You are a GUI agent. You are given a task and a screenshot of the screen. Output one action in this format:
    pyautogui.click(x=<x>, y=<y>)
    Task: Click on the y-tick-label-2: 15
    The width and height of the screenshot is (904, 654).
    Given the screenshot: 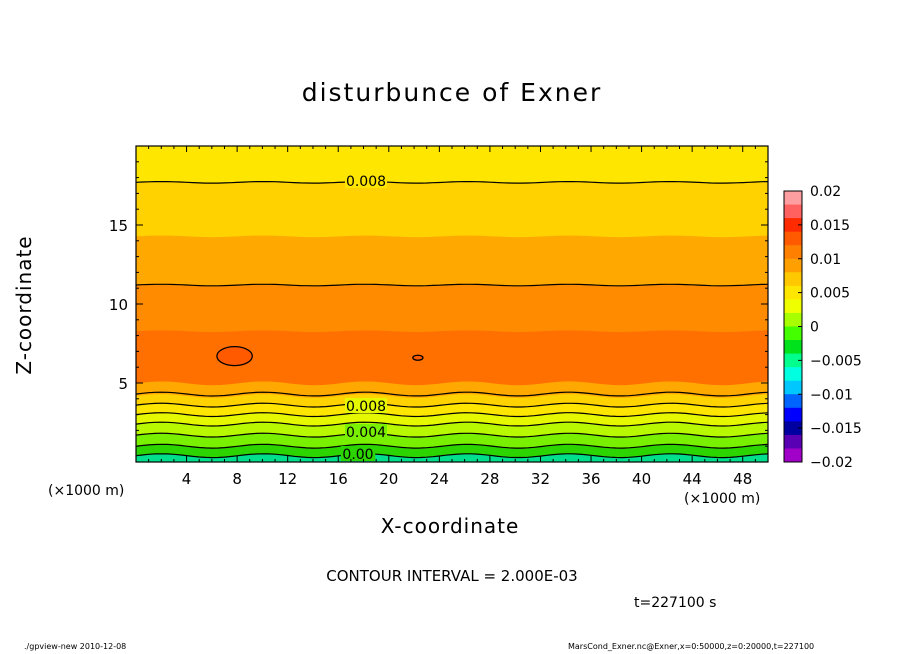 What is the action you would take?
    pyautogui.click(x=118, y=226)
    